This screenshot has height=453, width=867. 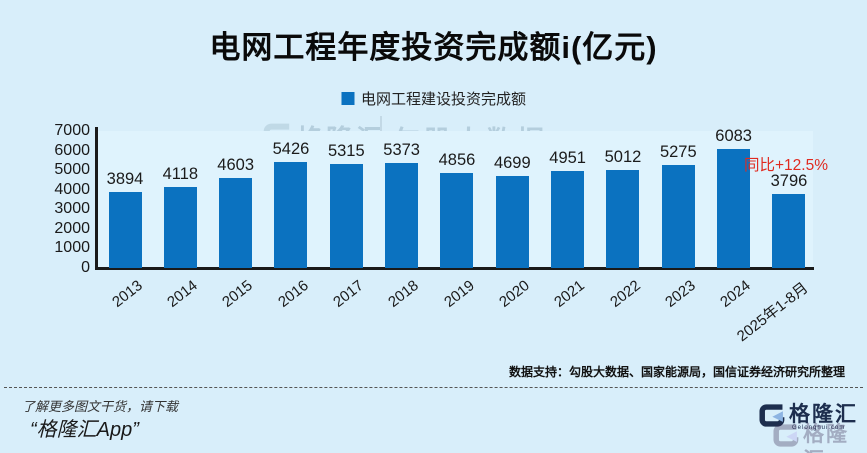 I want to click on bar-value-label: 4603, so click(x=236, y=164).